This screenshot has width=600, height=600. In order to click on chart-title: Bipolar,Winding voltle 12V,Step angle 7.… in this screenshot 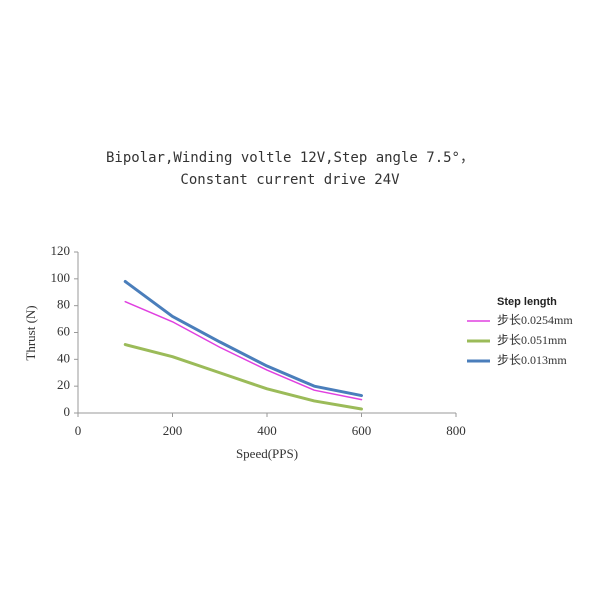, I will do `click(290, 158)`.